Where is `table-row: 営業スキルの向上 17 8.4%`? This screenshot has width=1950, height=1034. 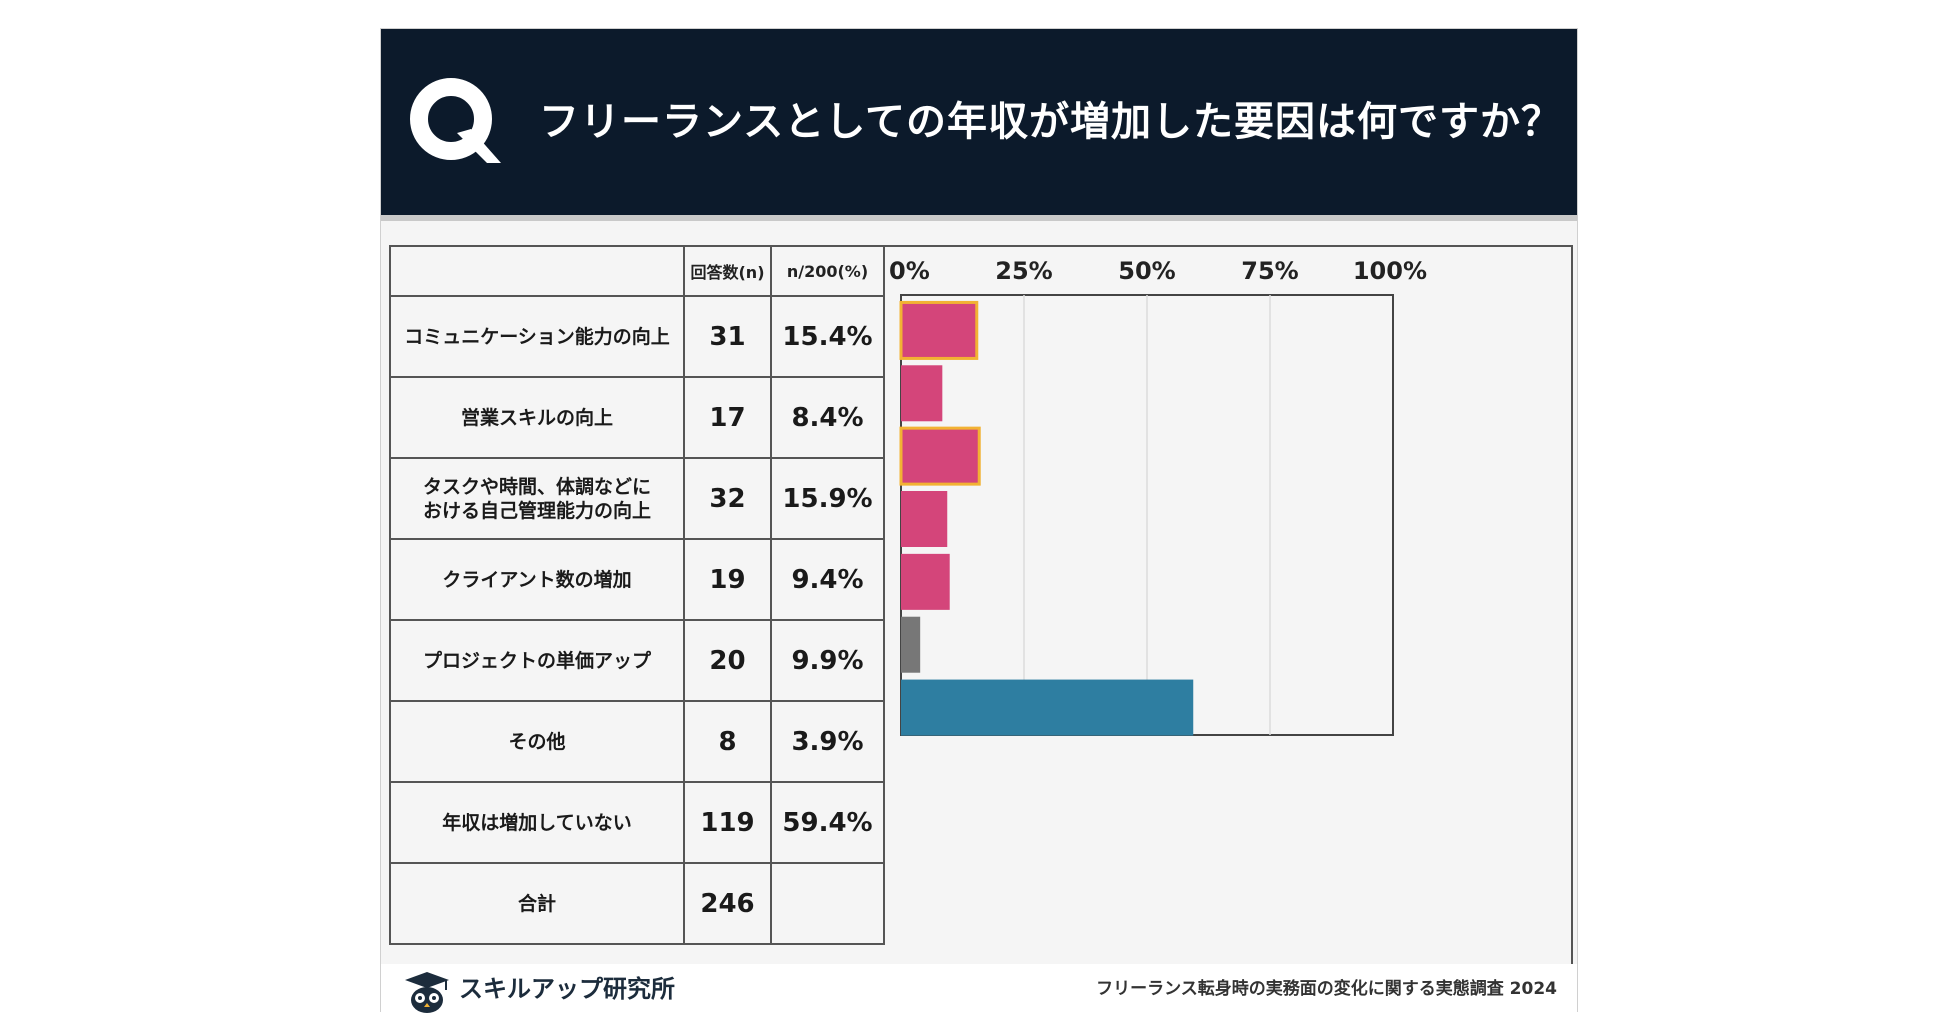
table-row: 営業スキルの向上 17 8.4% is located at coordinates (637, 417).